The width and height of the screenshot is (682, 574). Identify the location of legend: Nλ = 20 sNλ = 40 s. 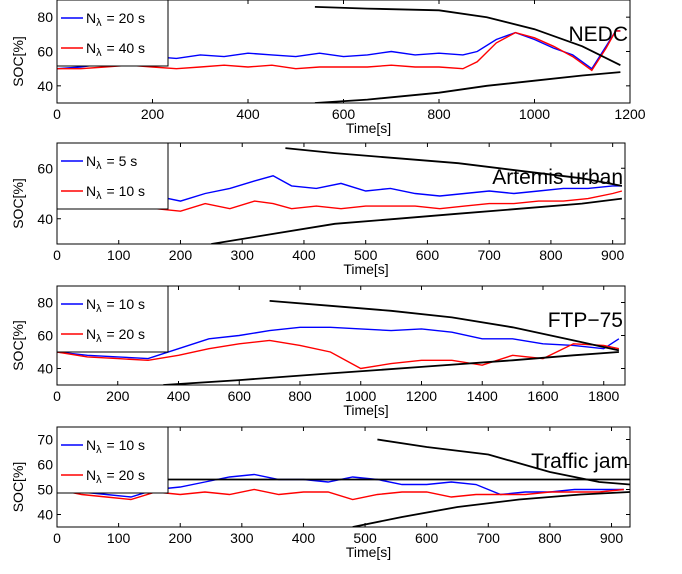
(112, 33).